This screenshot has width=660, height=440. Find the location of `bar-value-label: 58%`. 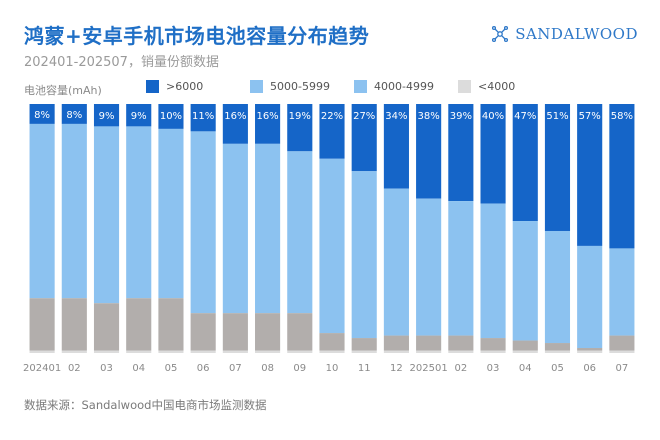

bar-value-label: 58% is located at coordinates (622, 116).